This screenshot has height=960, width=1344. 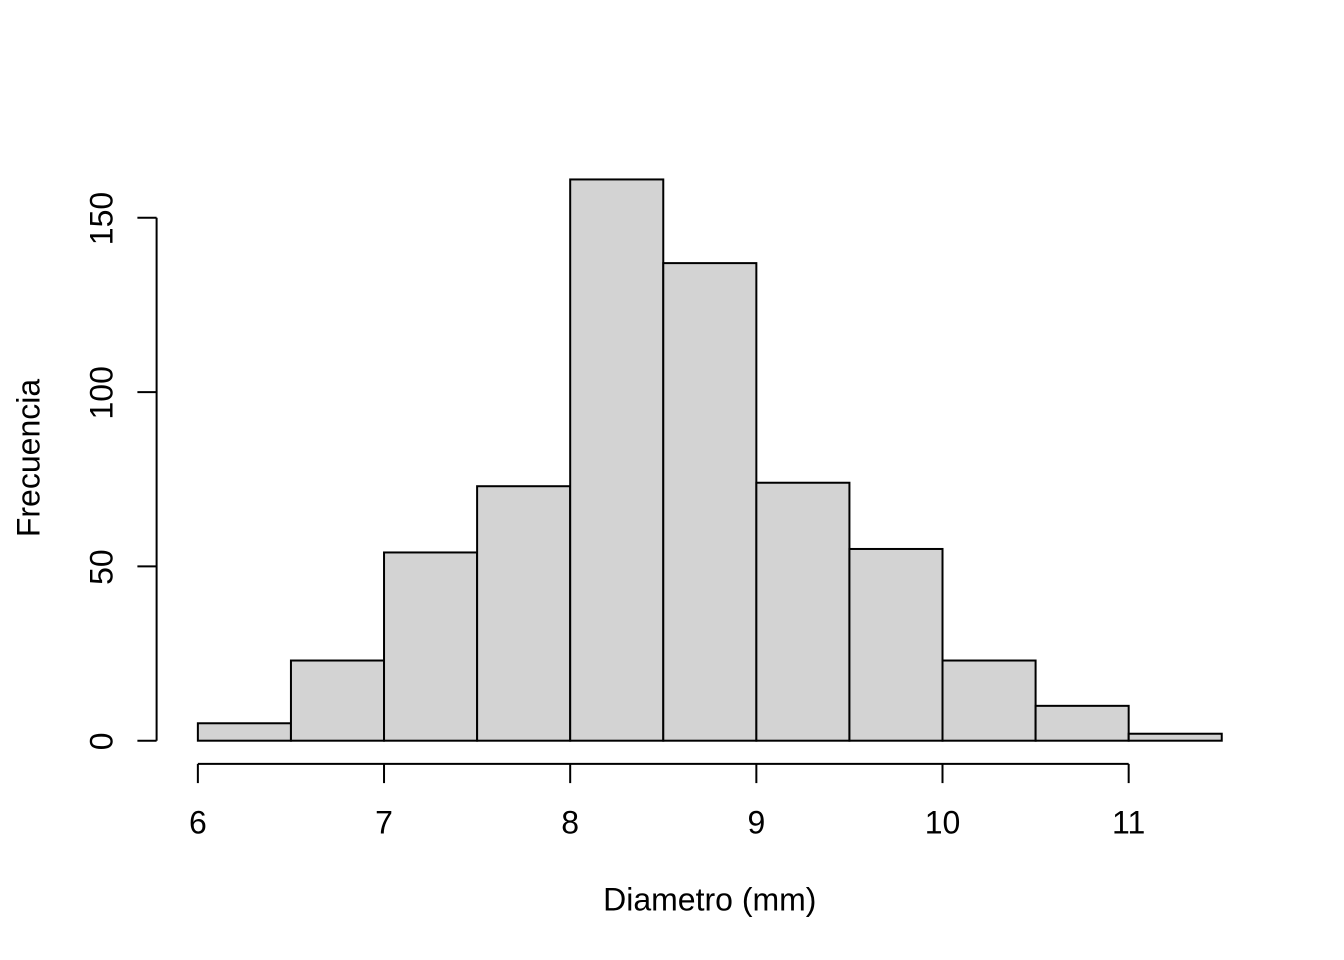 I want to click on svg-text: 6, so click(x=198, y=823).